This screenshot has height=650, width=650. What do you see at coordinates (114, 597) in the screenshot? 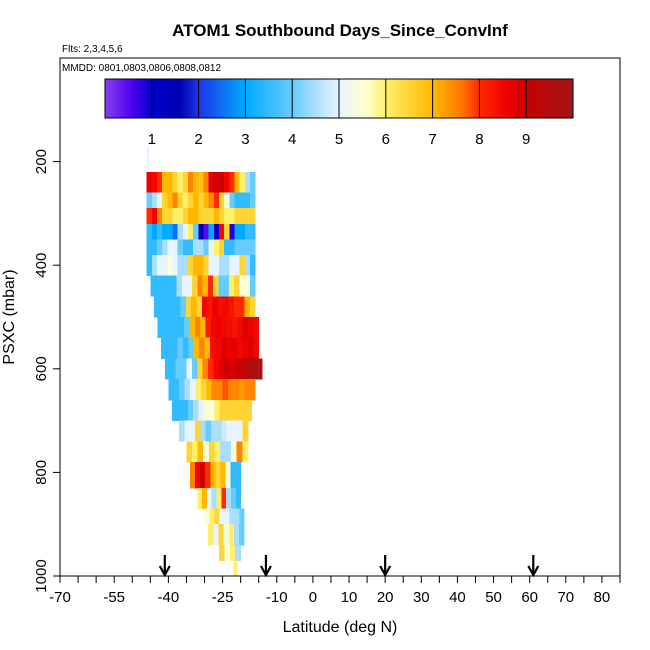
I see `x-tick-label: -55` at bounding box center [114, 597].